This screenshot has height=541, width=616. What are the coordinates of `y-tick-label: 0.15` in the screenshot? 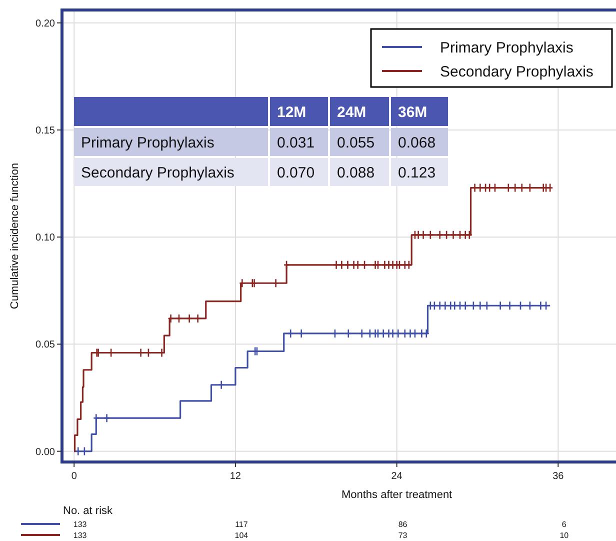 It's located at (46, 130).